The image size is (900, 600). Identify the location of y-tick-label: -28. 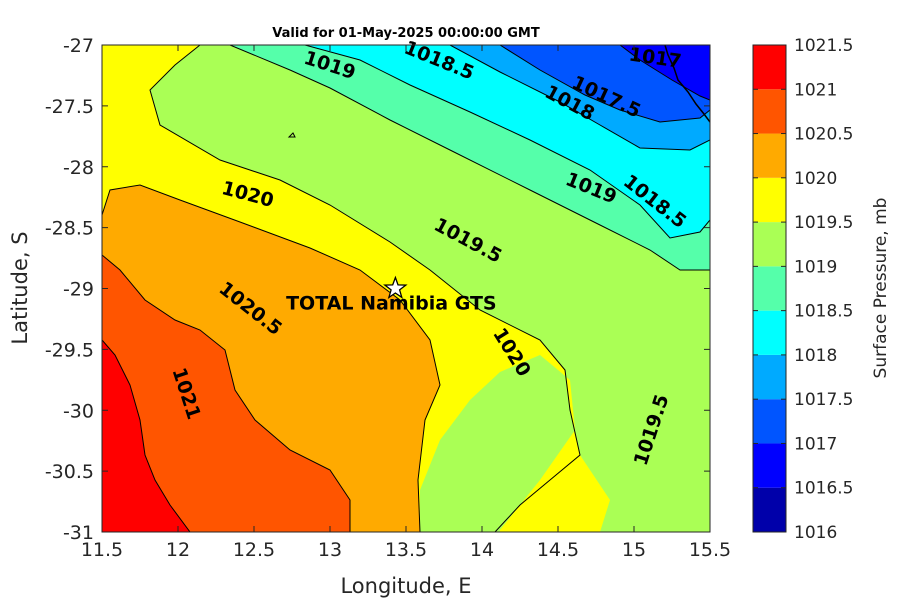
(78, 168).